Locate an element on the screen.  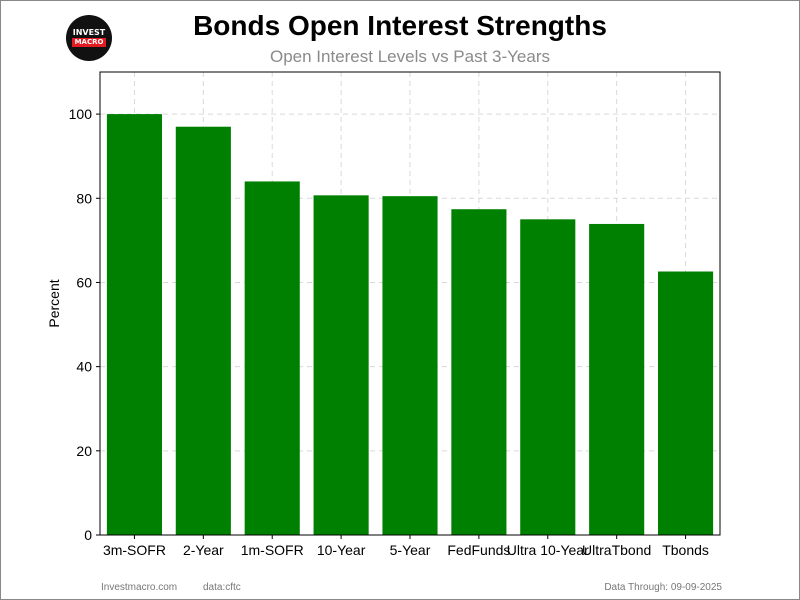
bar-fedfunds is located at coordinates (479, 372).